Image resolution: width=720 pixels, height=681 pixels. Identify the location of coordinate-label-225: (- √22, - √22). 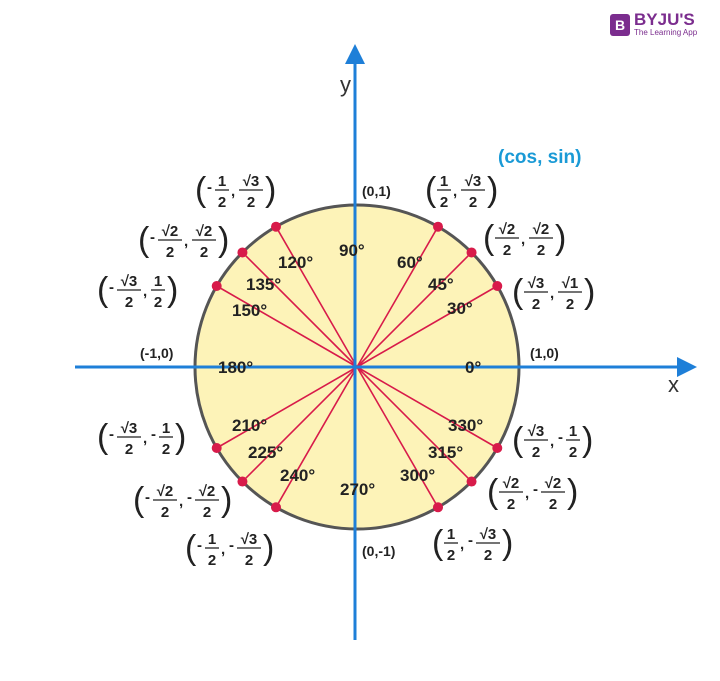
(182, 501).